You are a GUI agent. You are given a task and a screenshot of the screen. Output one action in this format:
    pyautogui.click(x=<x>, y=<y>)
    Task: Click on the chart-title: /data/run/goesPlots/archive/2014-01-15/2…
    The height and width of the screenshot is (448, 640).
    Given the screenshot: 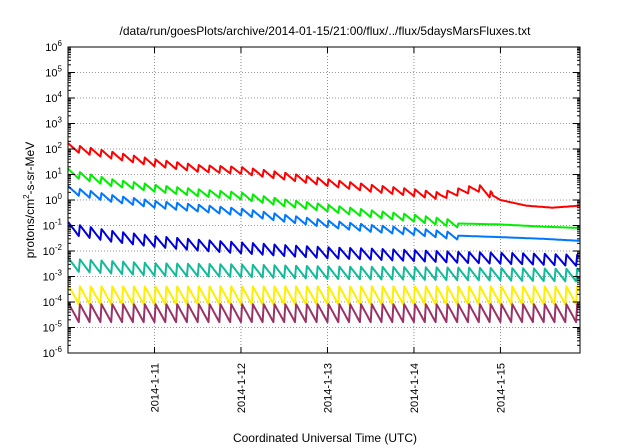 What is the action you would take?
    pyautogui.click(x=326, y=31)
    